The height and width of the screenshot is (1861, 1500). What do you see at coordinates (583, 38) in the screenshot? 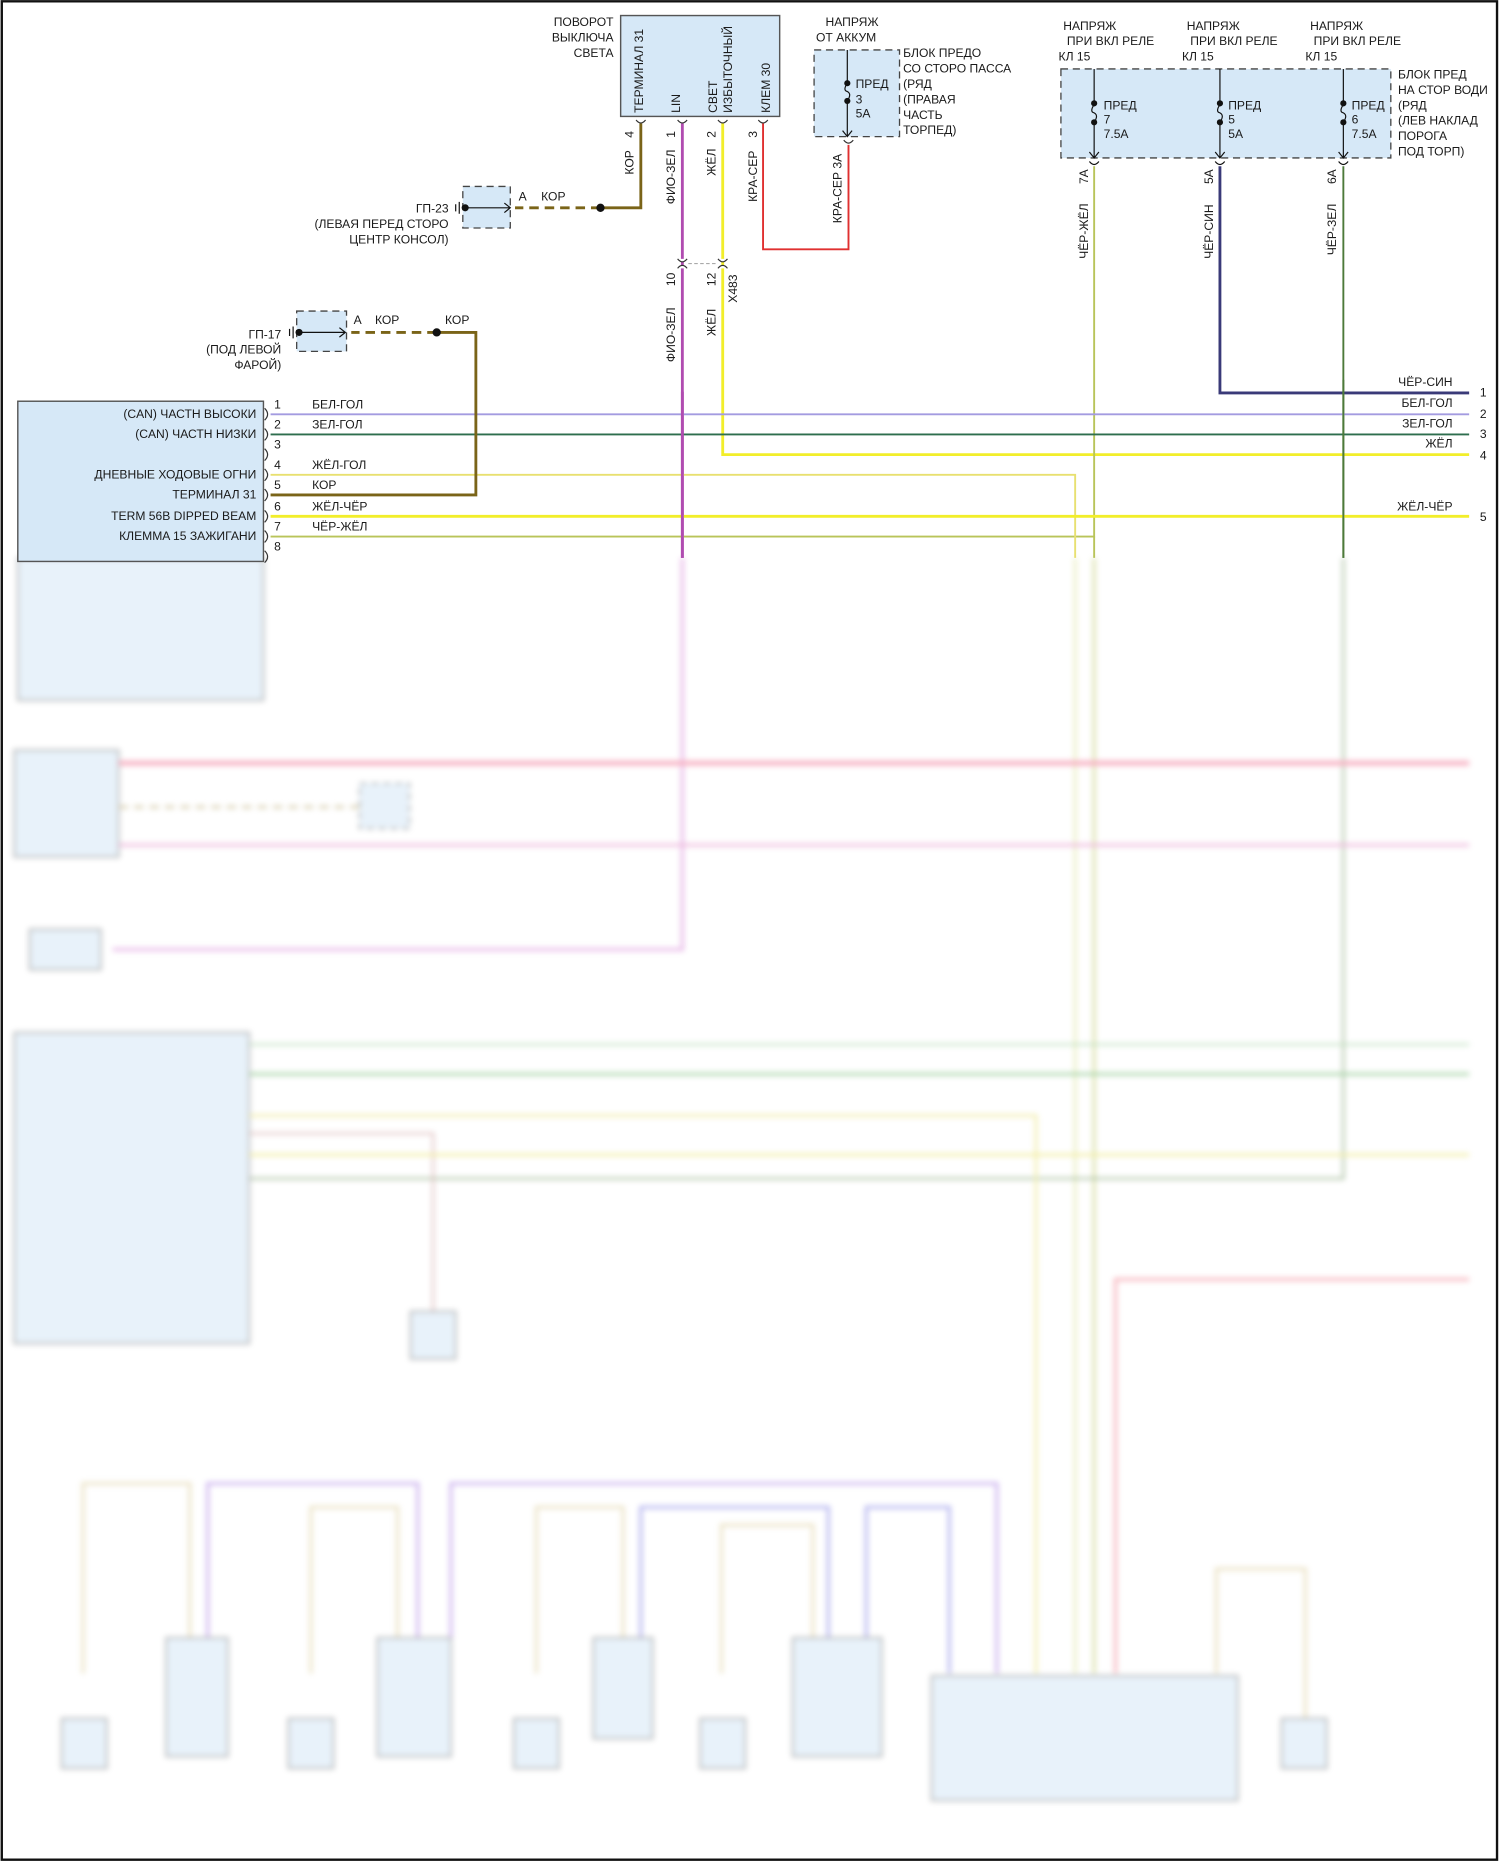
I see `switch-title-line: ВЫКЛЮЧА` at bounding box center [583, 38].